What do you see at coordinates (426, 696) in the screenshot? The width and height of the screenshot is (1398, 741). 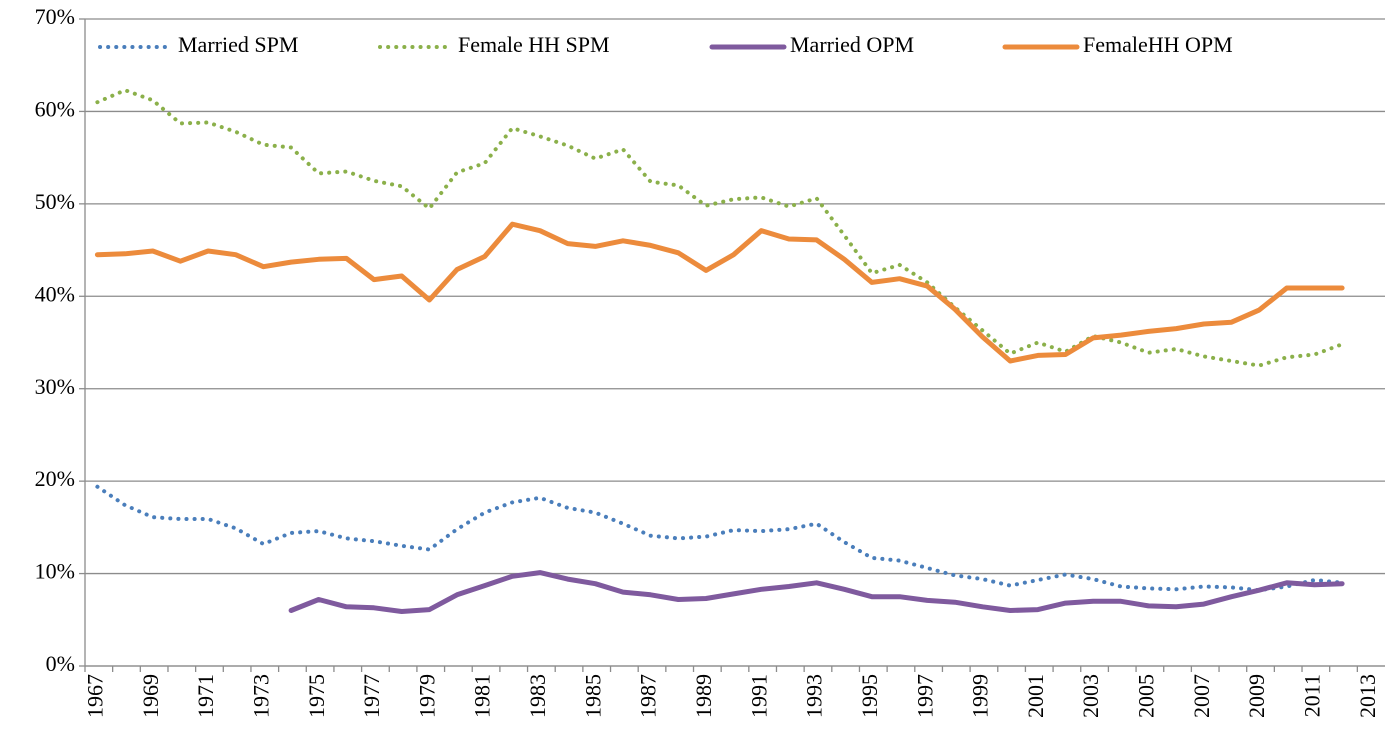 I see `x-tick-label: 1979` at bounding box center [426, 696].